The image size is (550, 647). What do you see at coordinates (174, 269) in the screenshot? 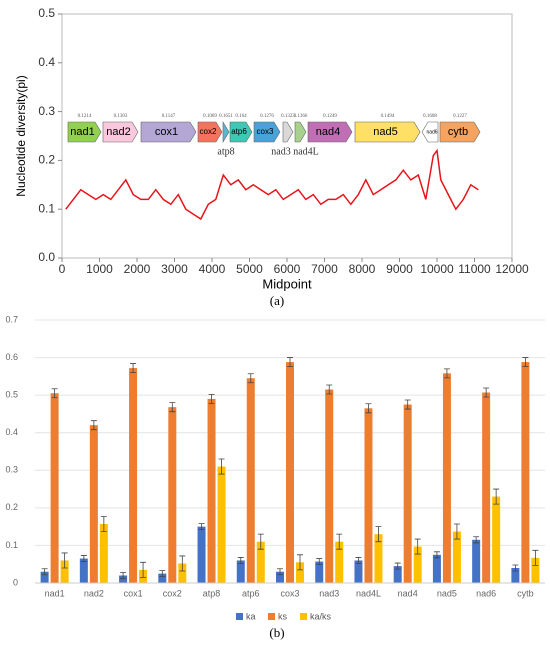
I see `x-tick-label: 3000` at bounding box center [174, 269].